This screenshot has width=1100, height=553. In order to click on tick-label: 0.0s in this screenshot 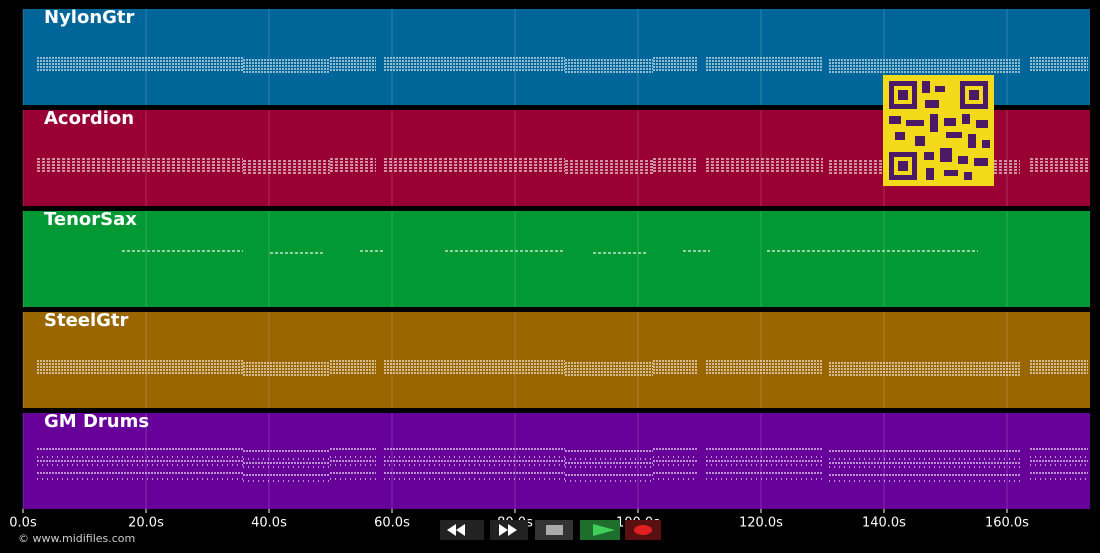, I will do `click(23, 523)`.